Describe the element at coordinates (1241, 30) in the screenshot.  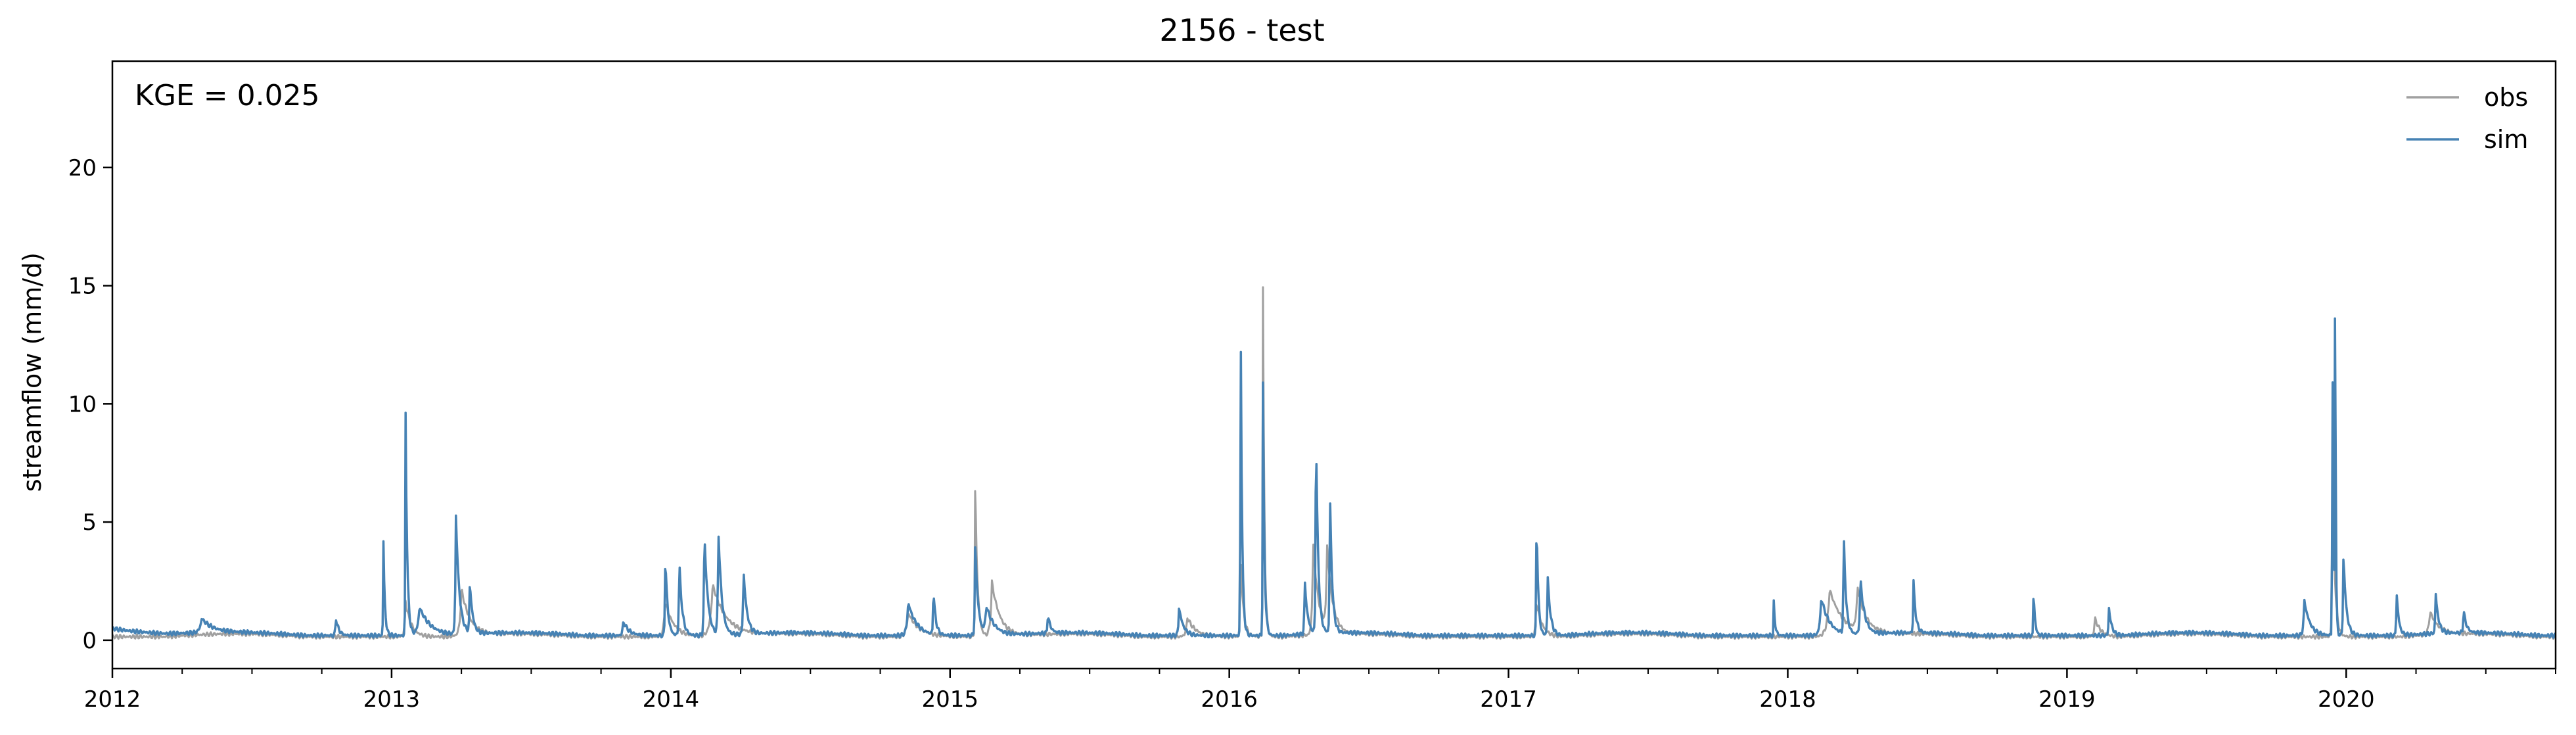
I see `chart-title: 2156 - test` at that location.